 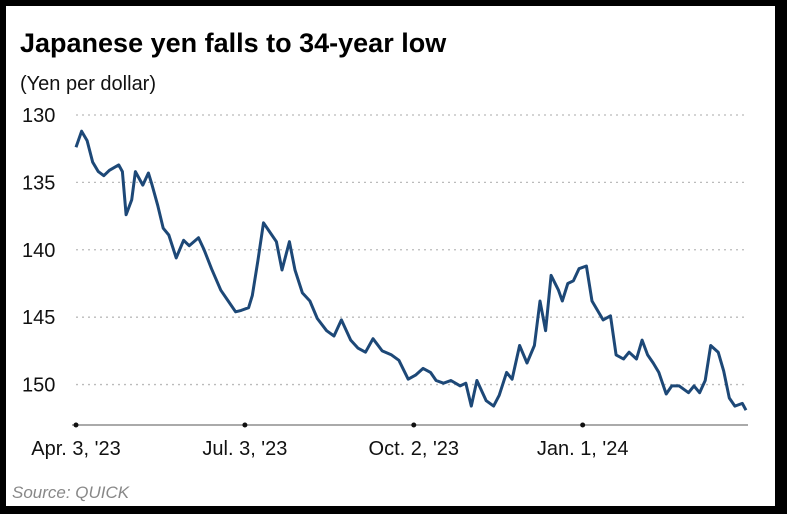 I want to click on x-tick-label: Apr. 3, '23, so click(x=75, y=449).